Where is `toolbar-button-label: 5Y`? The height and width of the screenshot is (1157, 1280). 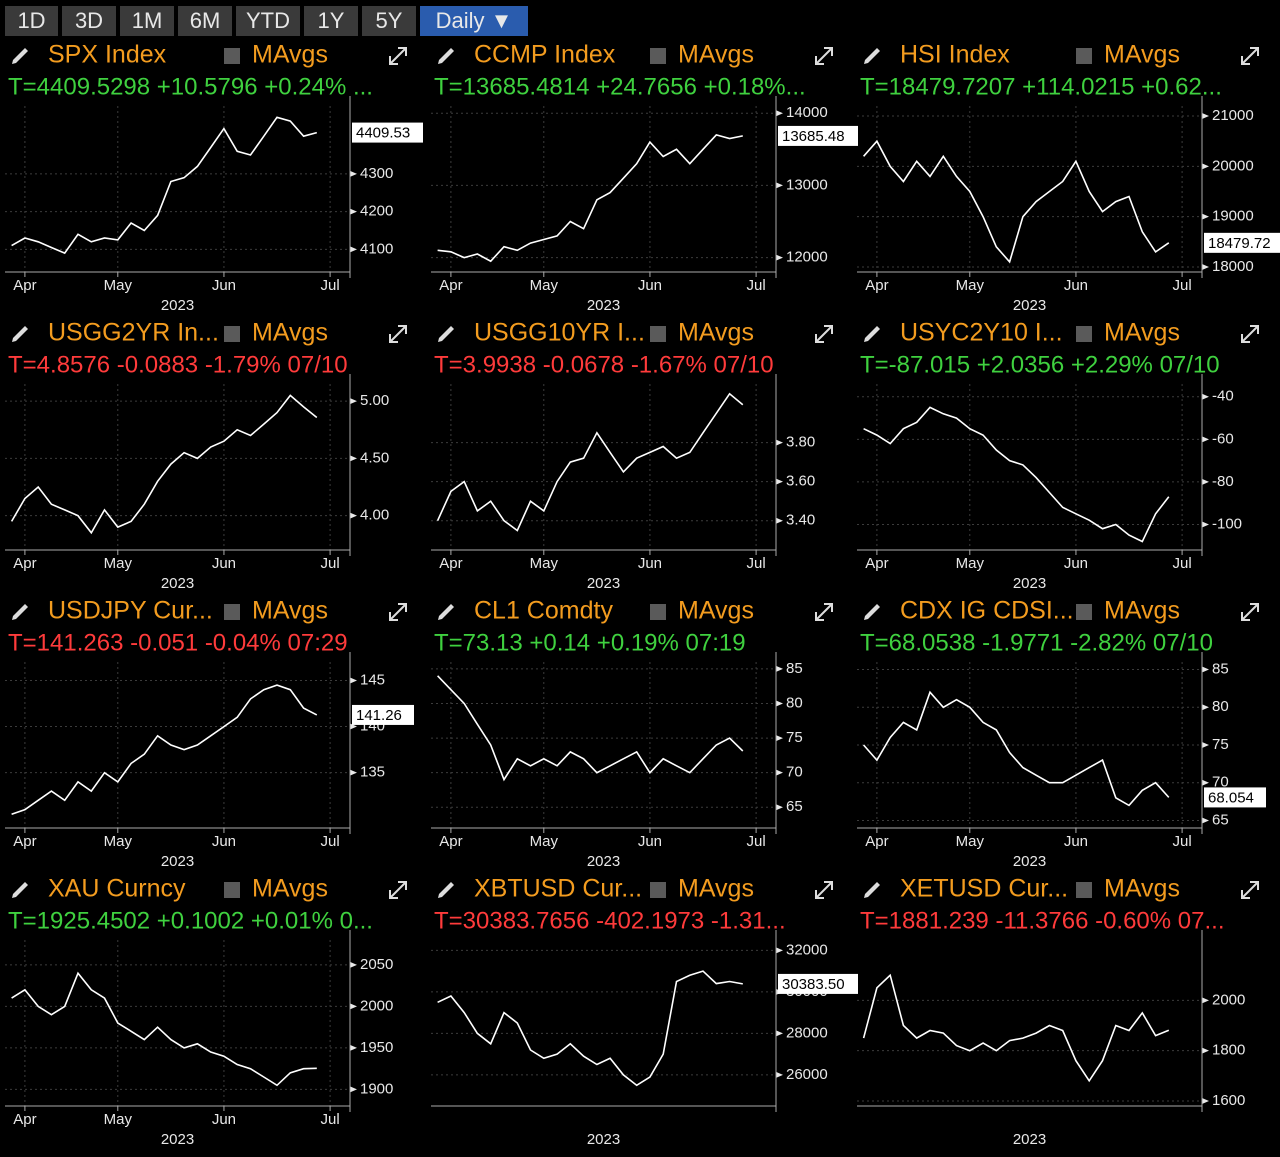 toolbar-button-label: 5Y is located at coordinates (389, 20).